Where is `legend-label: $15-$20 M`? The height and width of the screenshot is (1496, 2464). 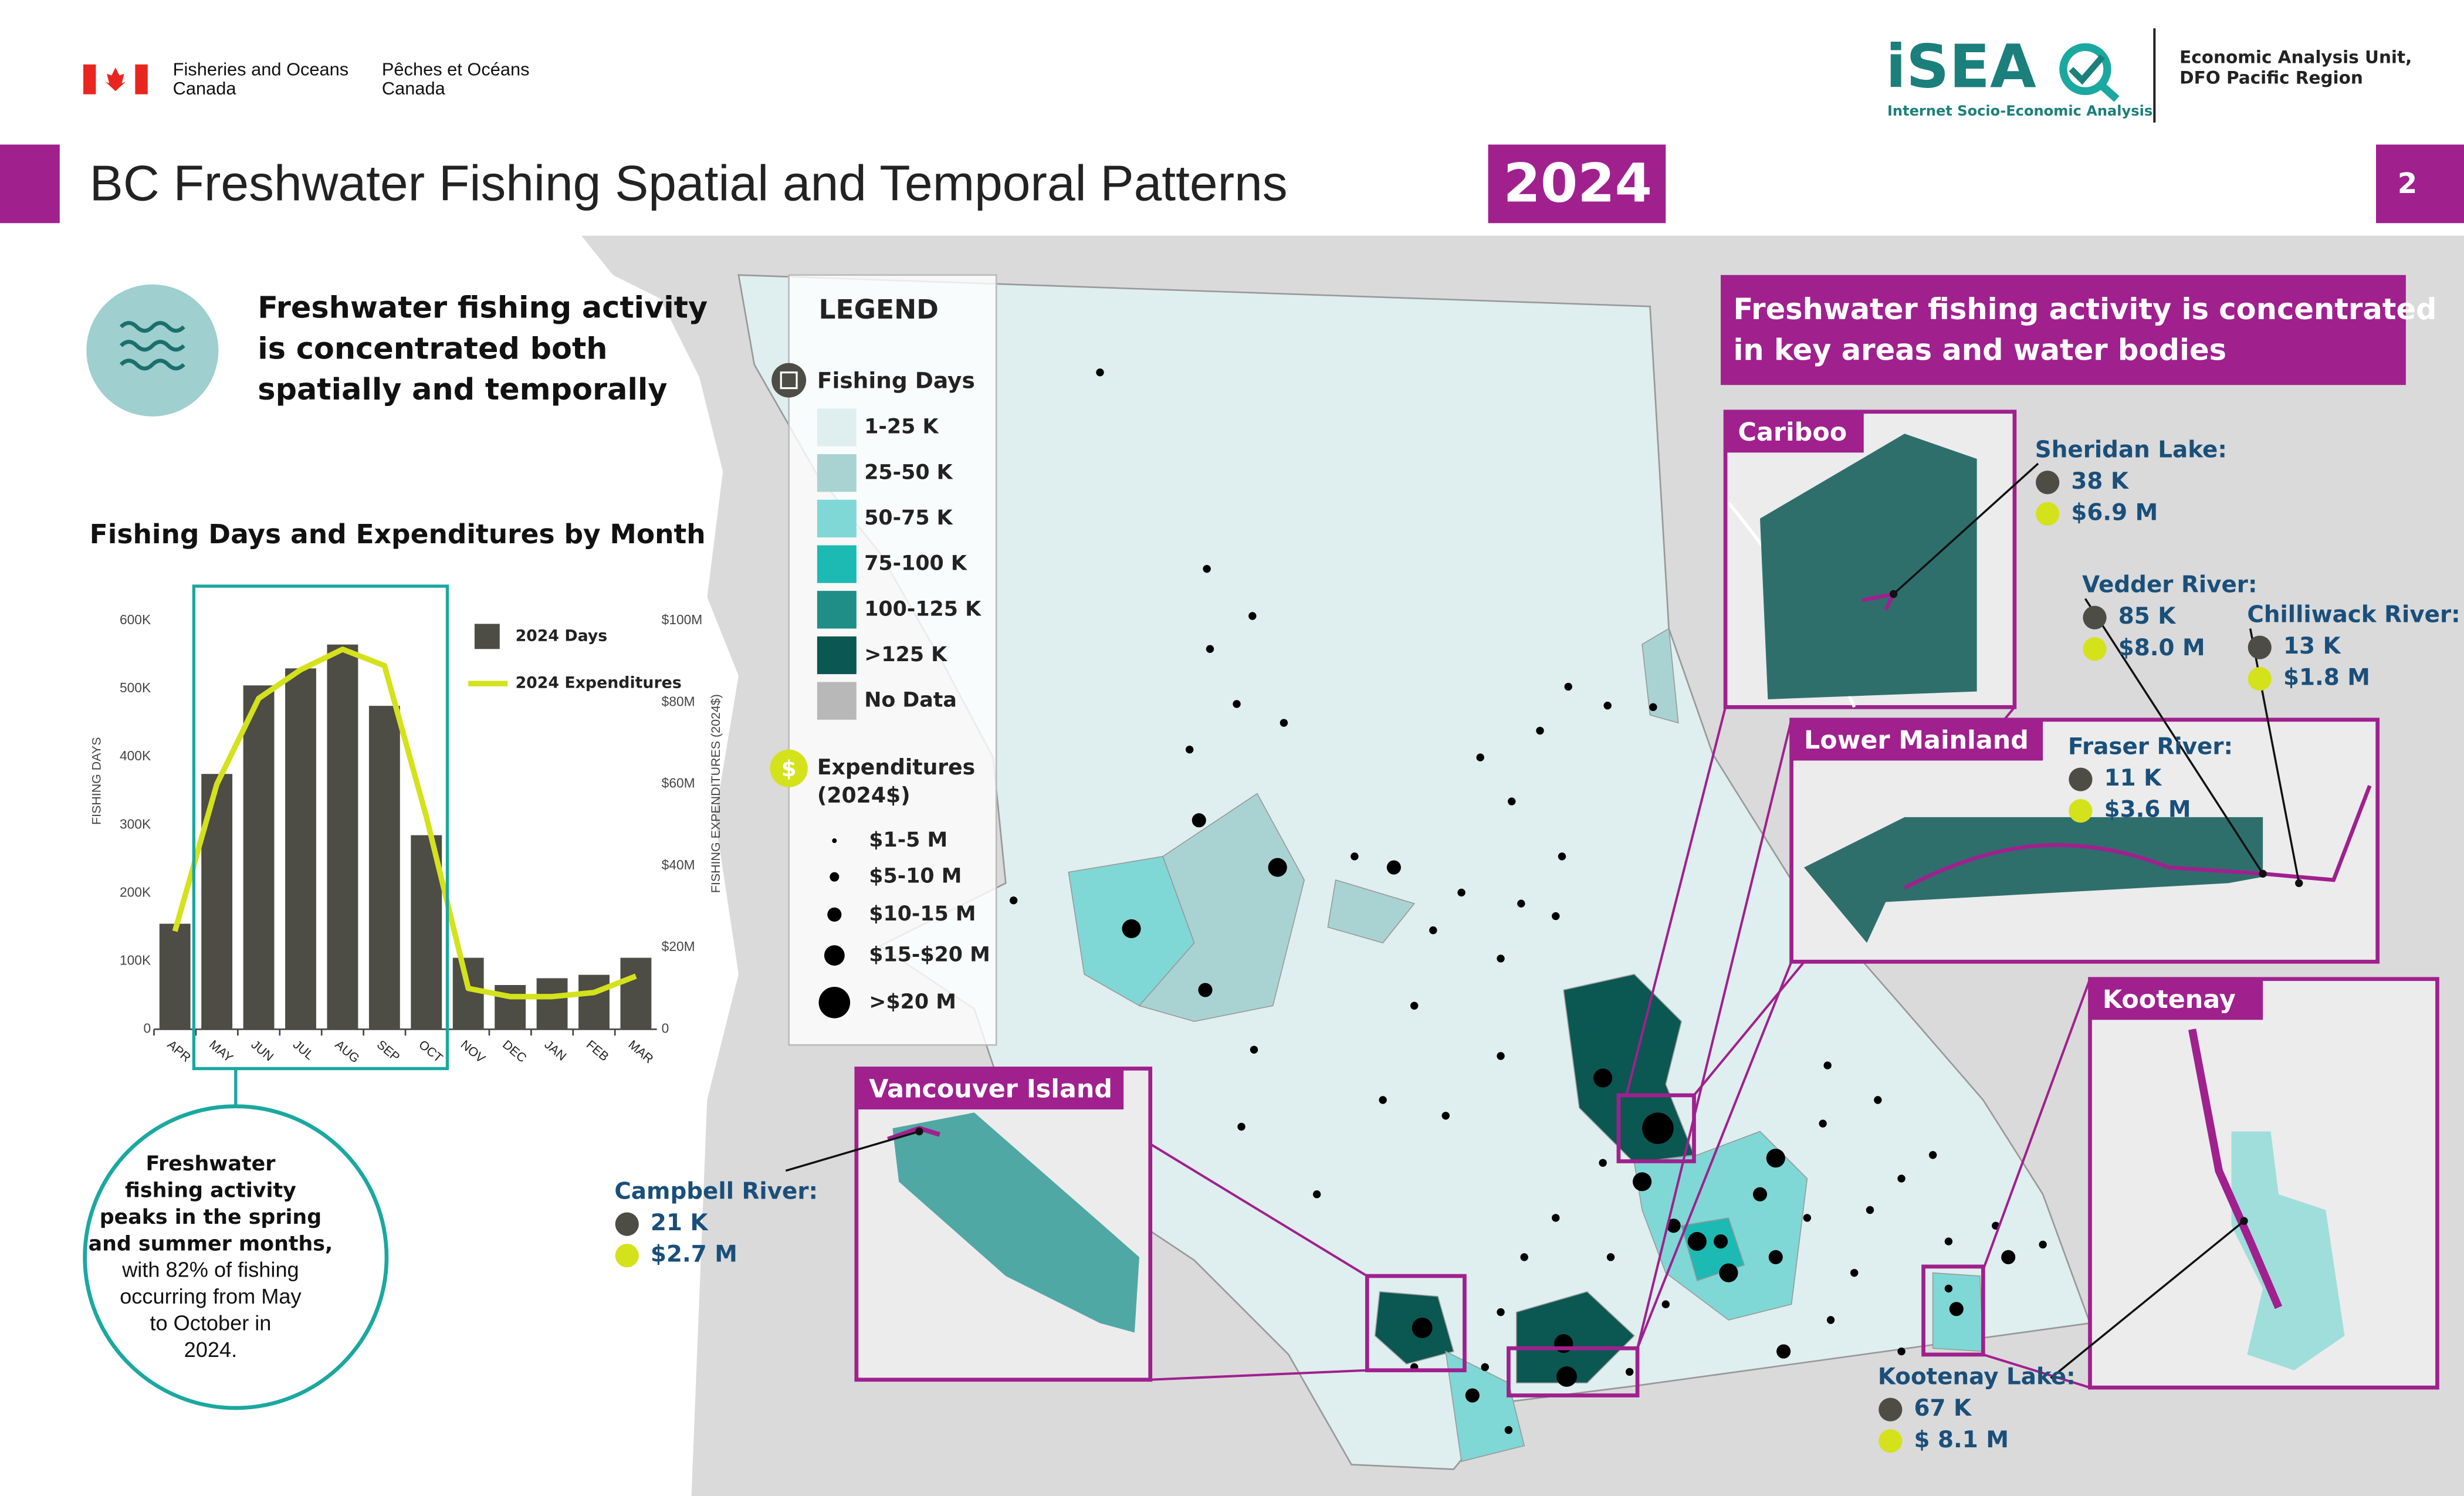 legend-label: $15-$20 M is located at coordinates (929, 955).